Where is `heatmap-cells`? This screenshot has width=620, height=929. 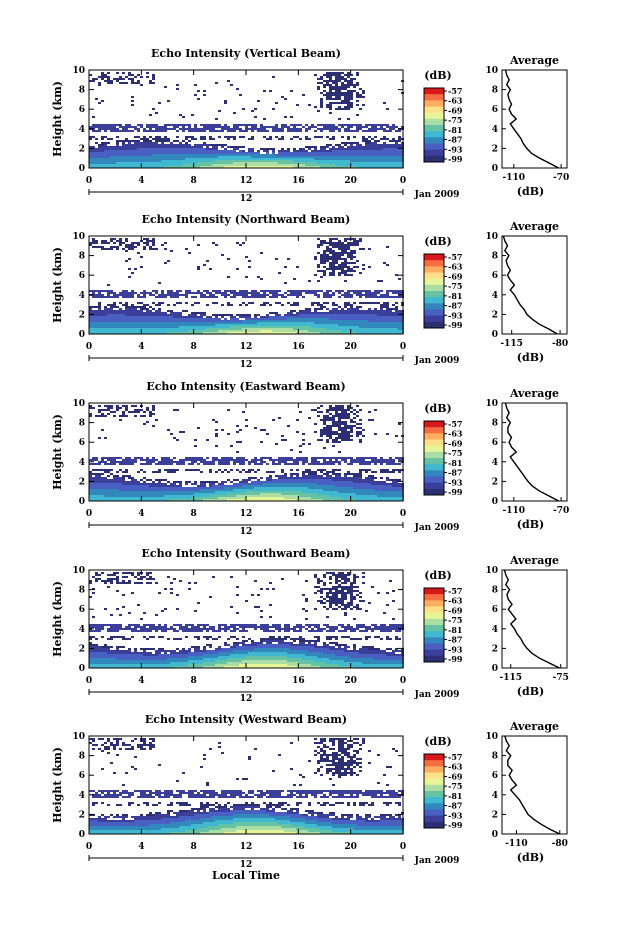
heatmap-cells is located at coordinates (246, 286).